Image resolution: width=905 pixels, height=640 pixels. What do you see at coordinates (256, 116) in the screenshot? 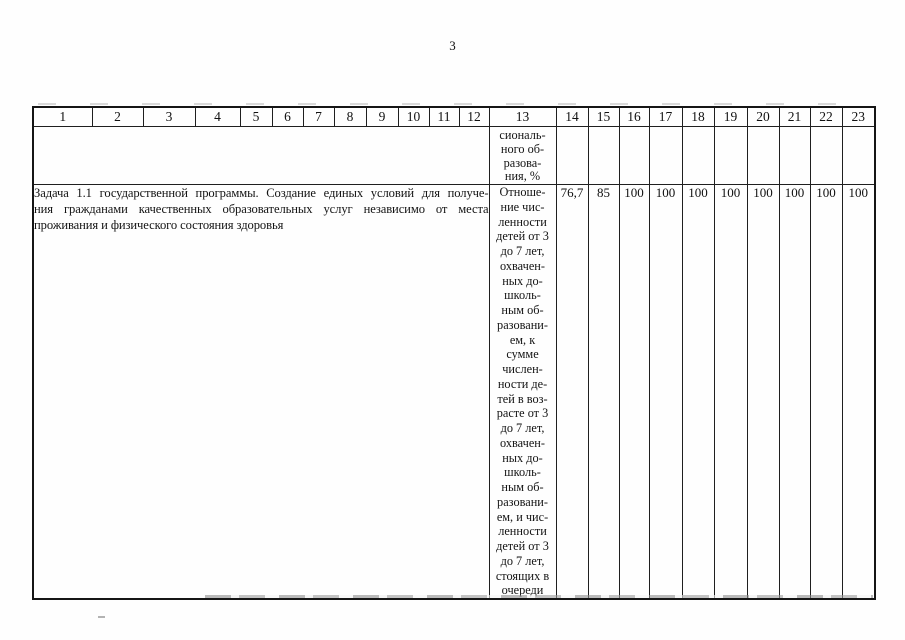
I see `header-cell: 5` at bounding box center [256, 116].